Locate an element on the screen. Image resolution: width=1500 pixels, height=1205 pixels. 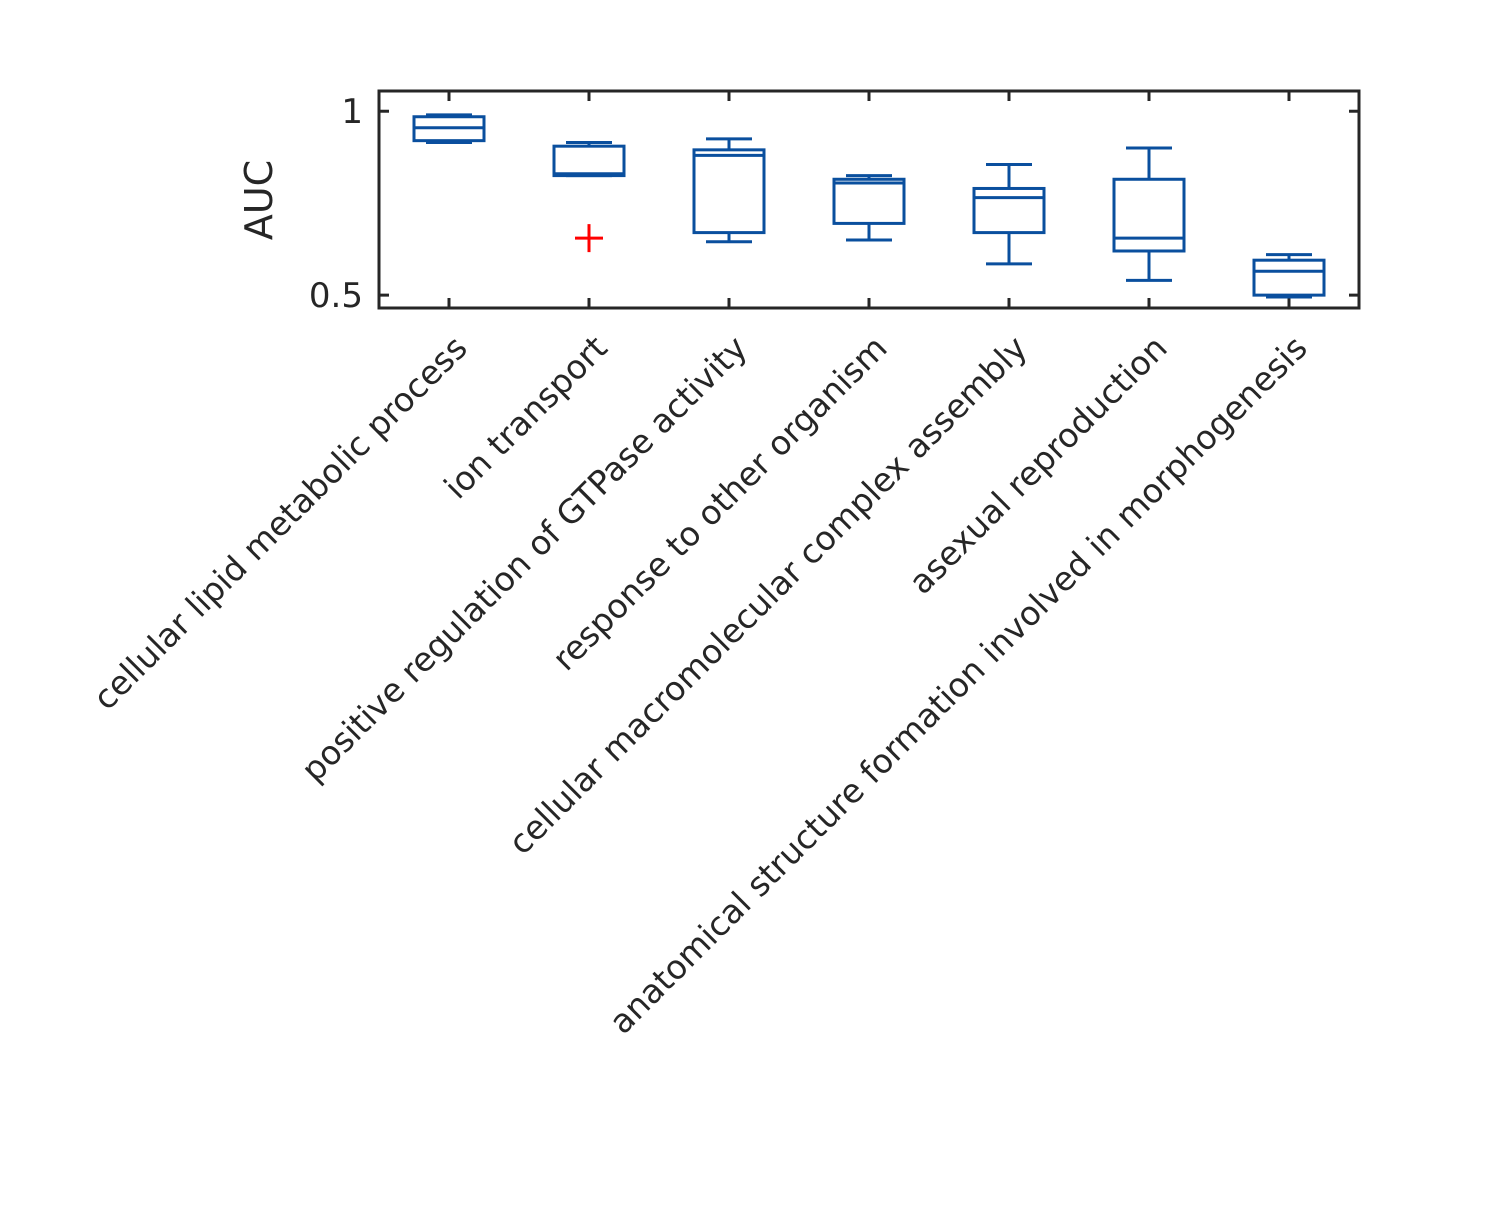
plot-area-frame is located at coordinates (869, 199).